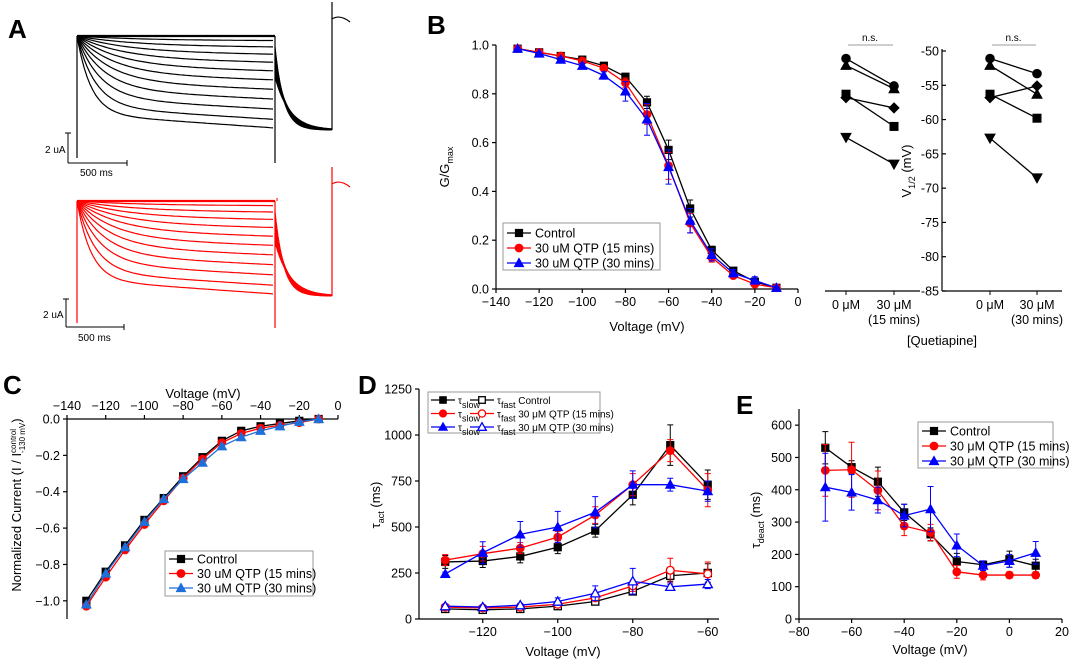  Describe the element at coordinates (894, 320) in the screenshot. I see `x-tick-label-line2: (15 mins)` at that location.